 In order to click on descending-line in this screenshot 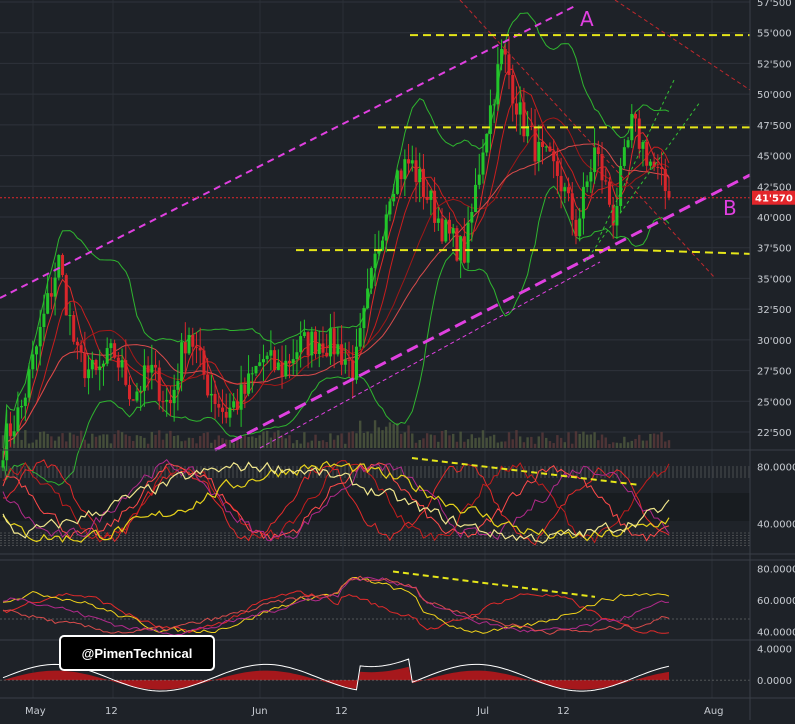, I will do `click(682, 45)`.